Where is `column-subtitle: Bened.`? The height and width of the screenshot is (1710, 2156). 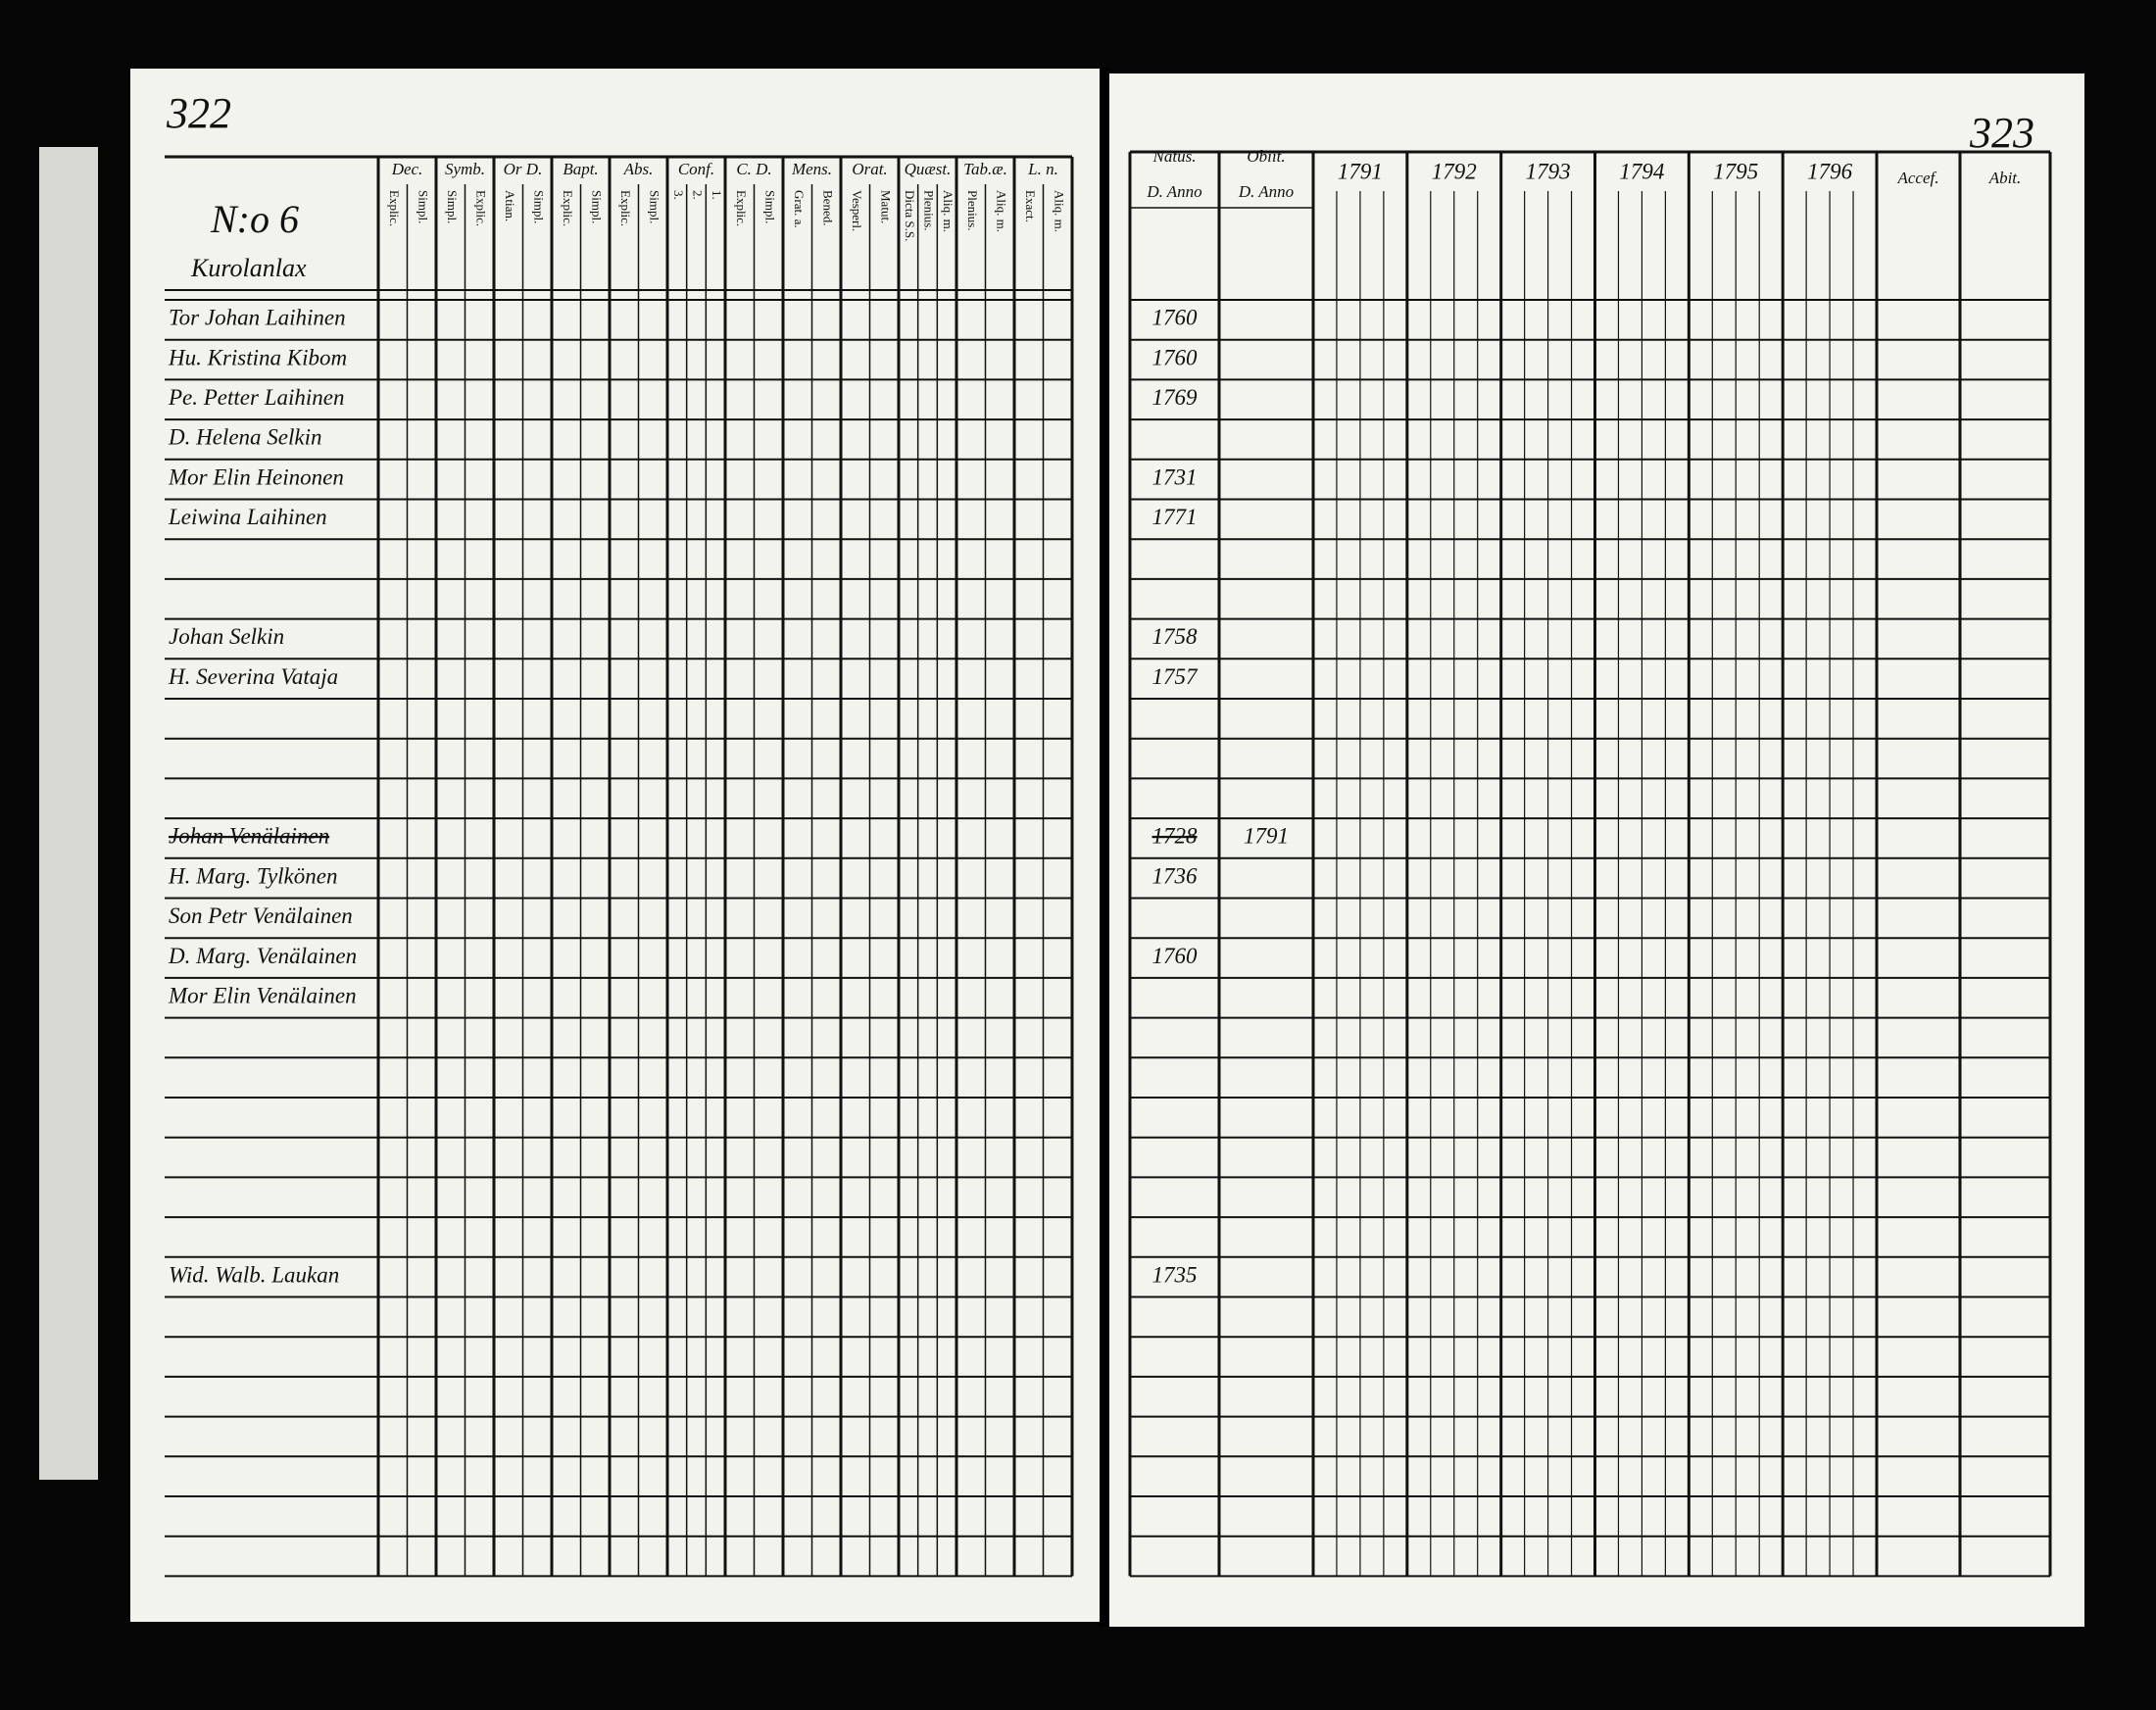 column-subtitle: Bened. is located at coordinates (827, 207).